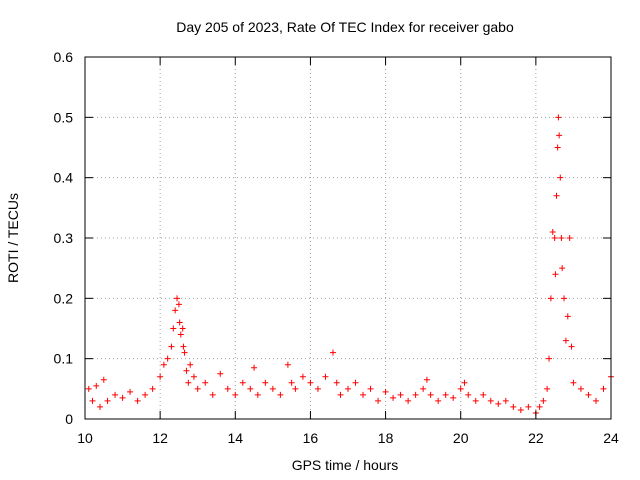  I want to click on x-tick-label: 16, so click(311, 438).